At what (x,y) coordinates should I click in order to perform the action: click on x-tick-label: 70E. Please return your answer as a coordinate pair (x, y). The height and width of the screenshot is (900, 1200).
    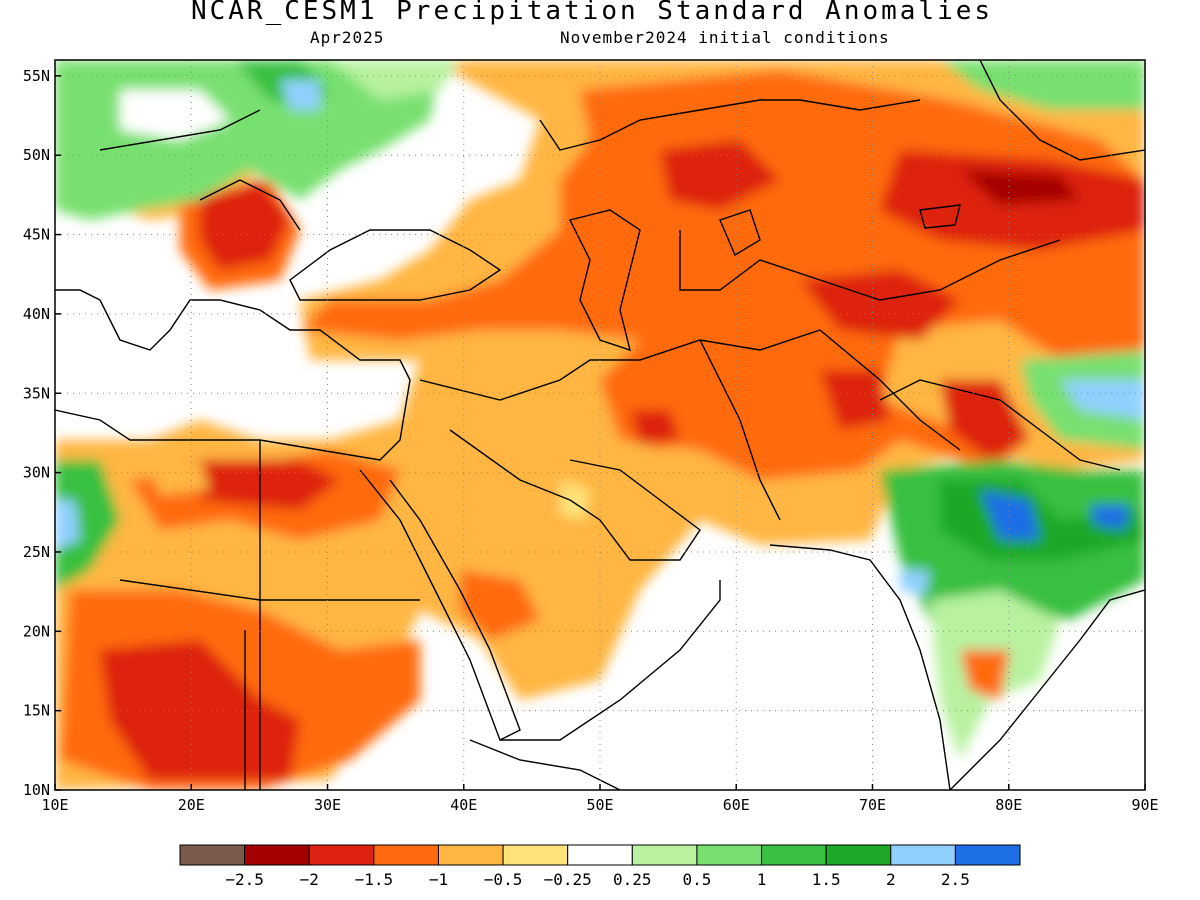
    Looking at the image, I should click on (872, 805).